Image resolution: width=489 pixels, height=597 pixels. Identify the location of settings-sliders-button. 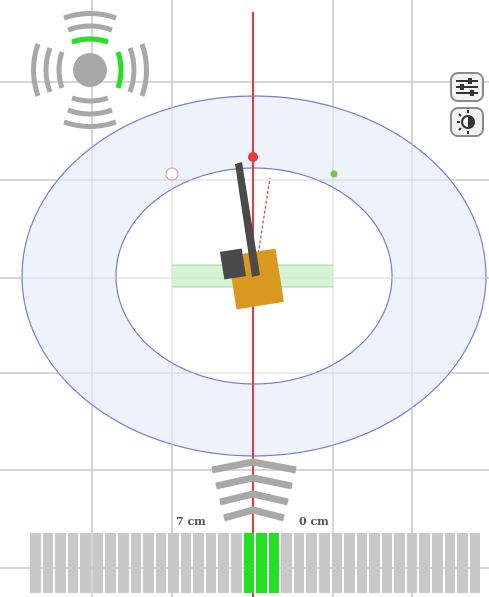
(467, 87).